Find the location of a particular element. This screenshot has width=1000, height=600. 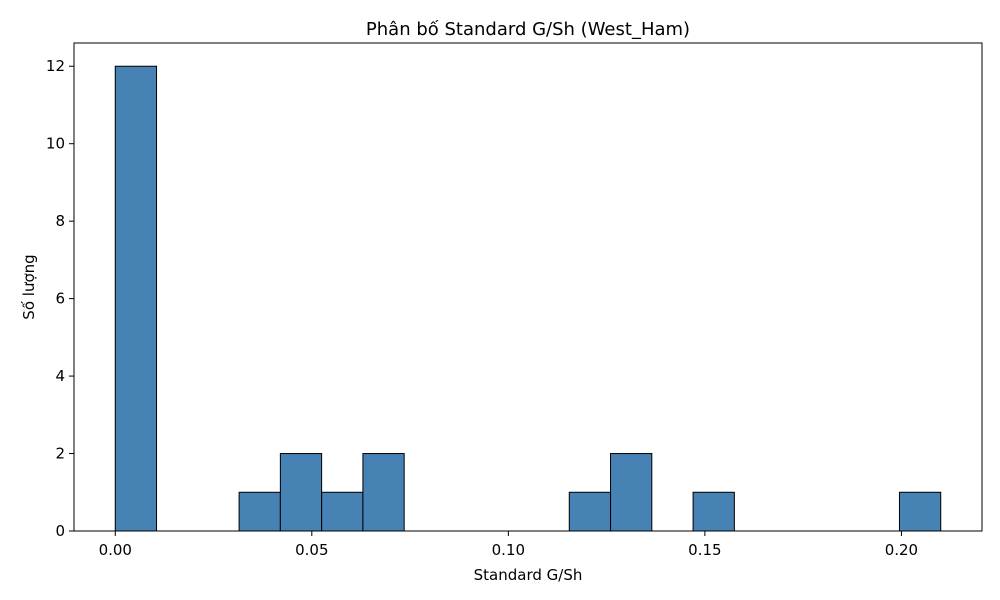

x-tick-label: 0.00 is located at coordinates (115, 550).